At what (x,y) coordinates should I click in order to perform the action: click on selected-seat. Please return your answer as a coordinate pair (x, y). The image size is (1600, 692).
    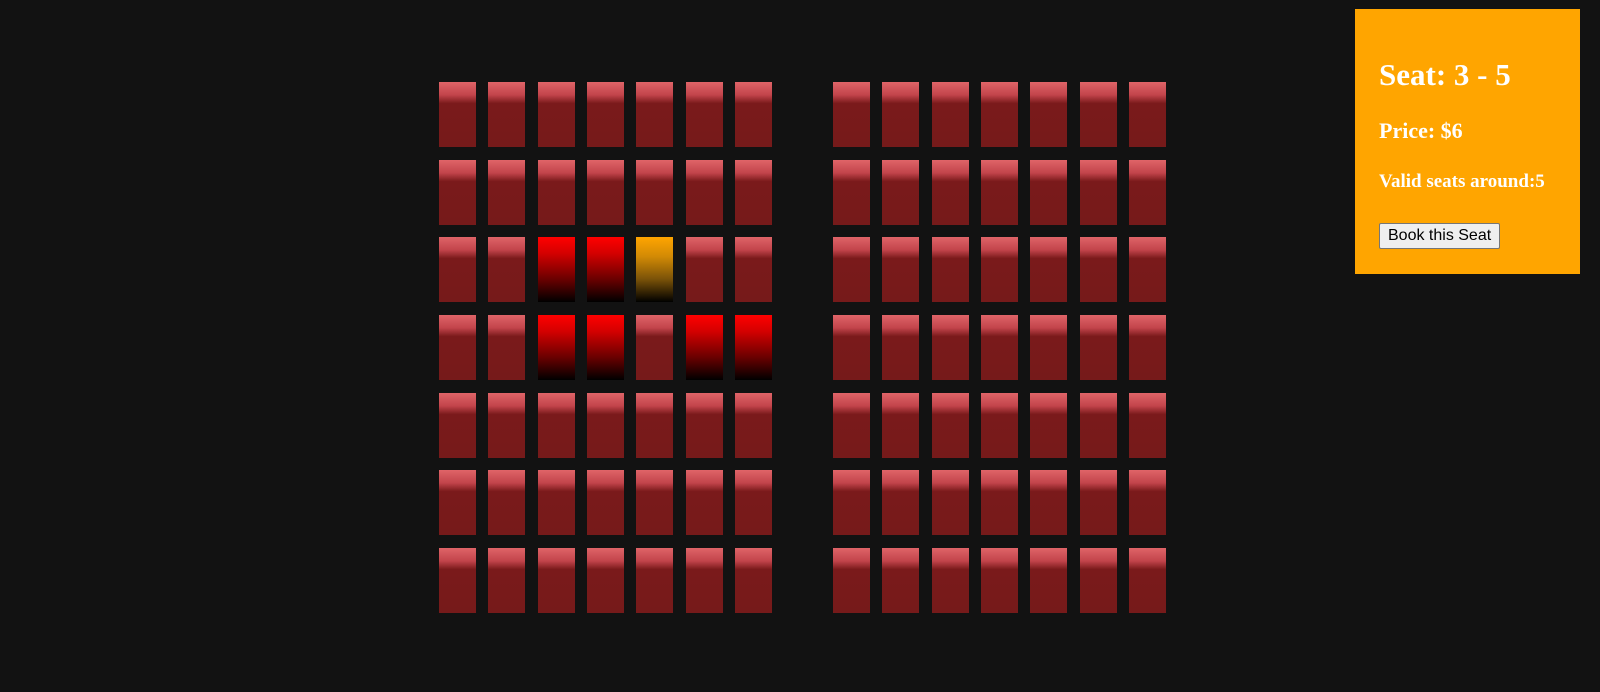
    Looking at the image, I should click on (654, 269).